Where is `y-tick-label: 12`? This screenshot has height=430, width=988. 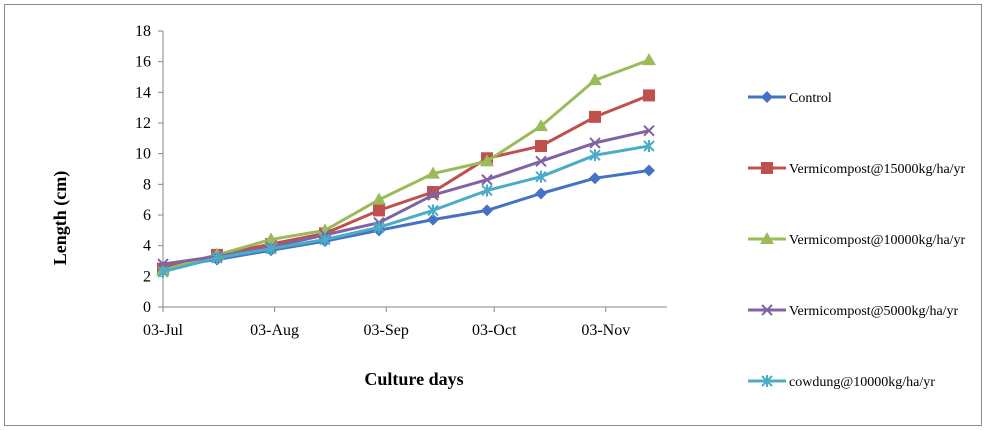 y-tick-label: 12 is located at coordinates (143, 123).